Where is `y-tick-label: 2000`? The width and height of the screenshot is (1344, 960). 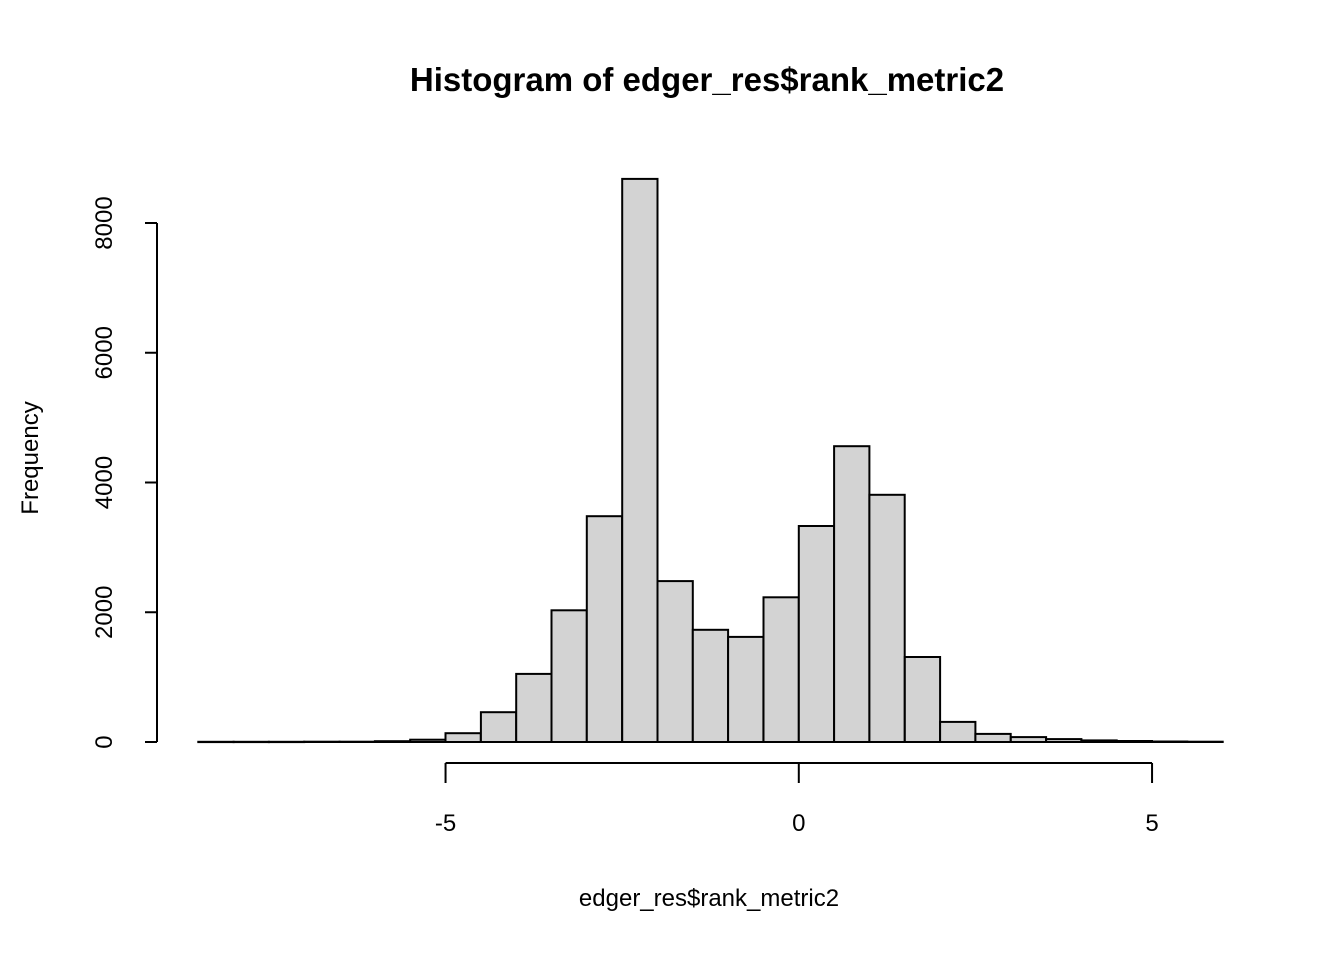 y-tick-label: 2000 is located at coordinates (104, 612).